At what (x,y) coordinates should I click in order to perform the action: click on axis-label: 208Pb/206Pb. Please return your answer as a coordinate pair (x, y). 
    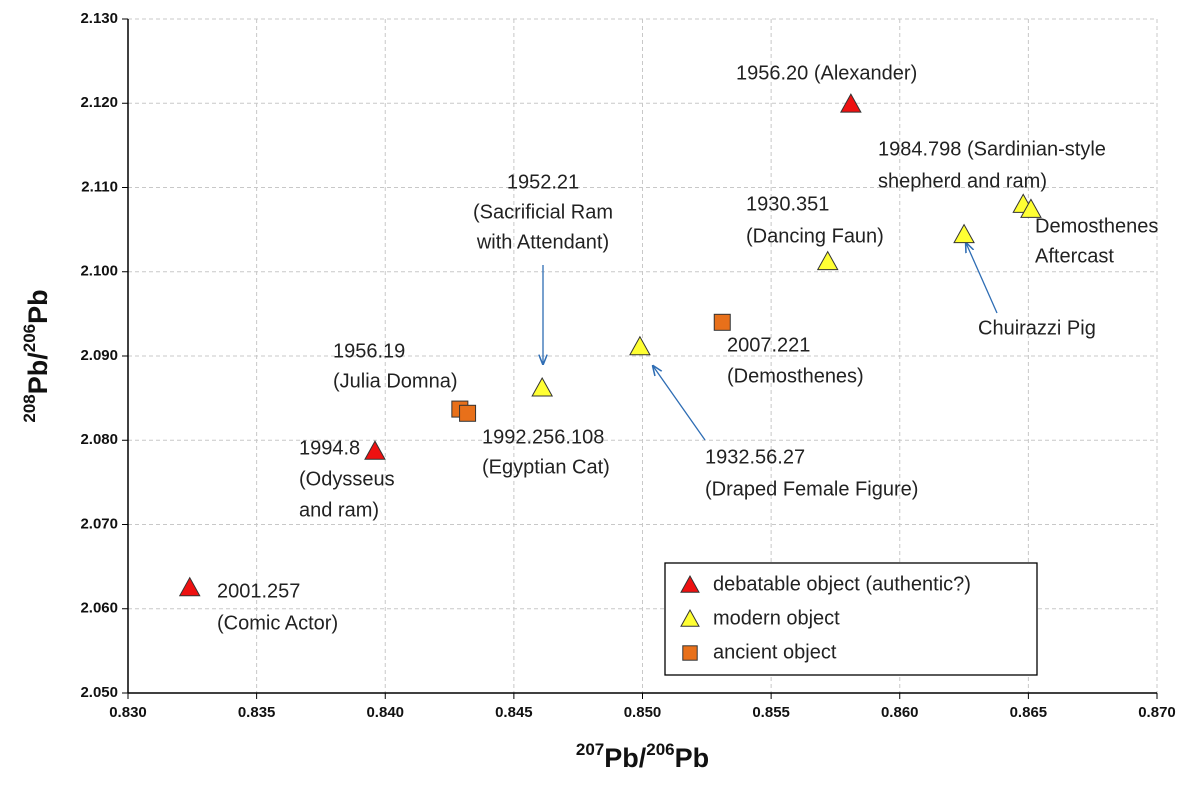
    Looking at the image, I should click on (36, 355).